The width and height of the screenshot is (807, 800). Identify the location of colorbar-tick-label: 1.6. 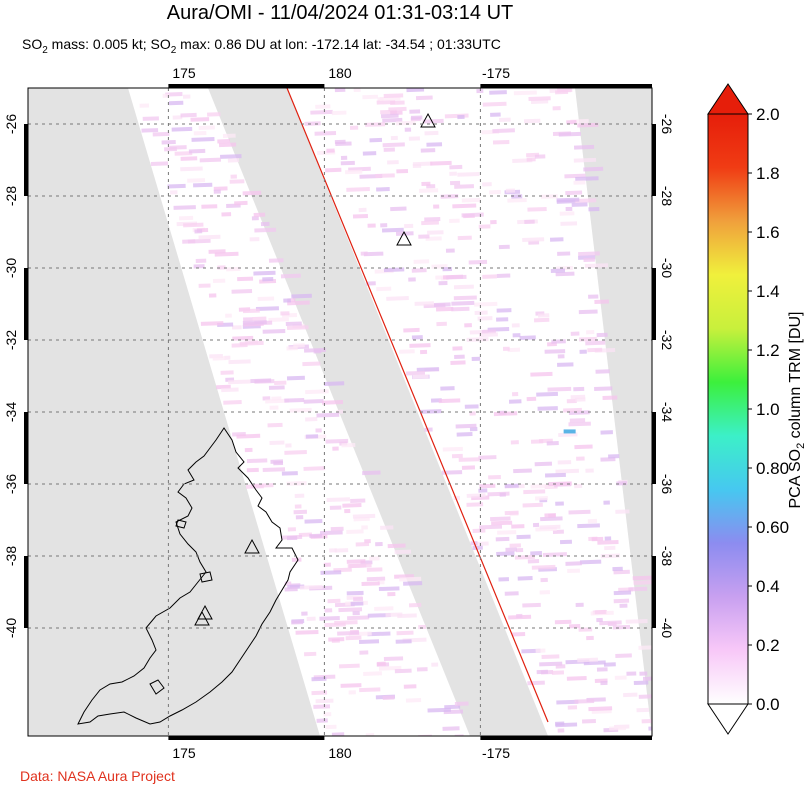
(768, 232).